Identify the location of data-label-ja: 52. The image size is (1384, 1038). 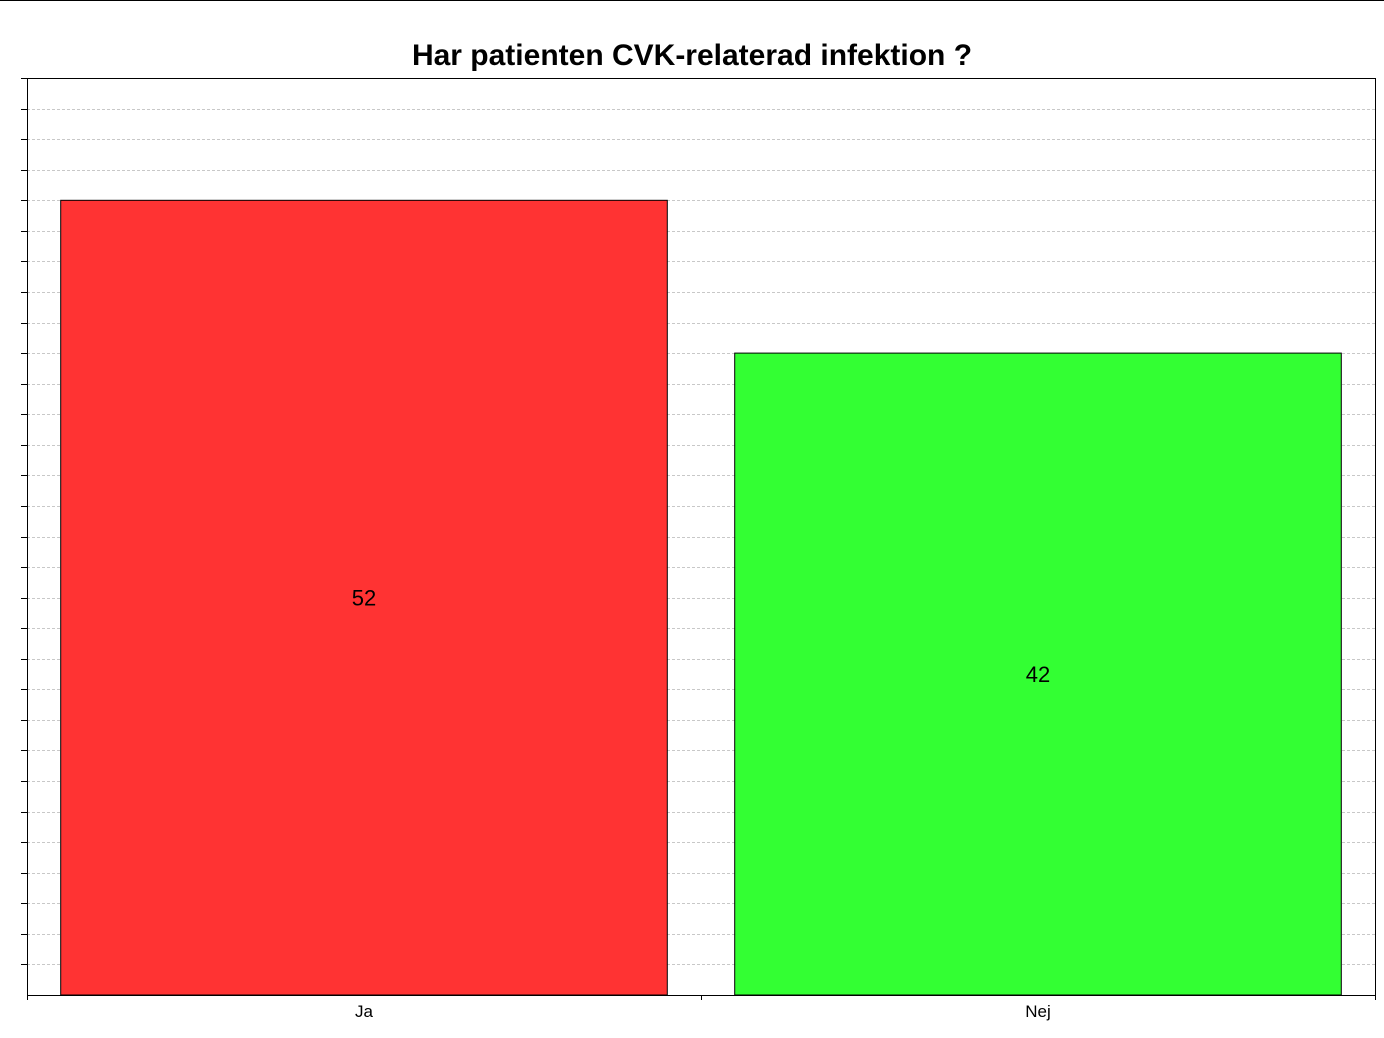
(364, 598).